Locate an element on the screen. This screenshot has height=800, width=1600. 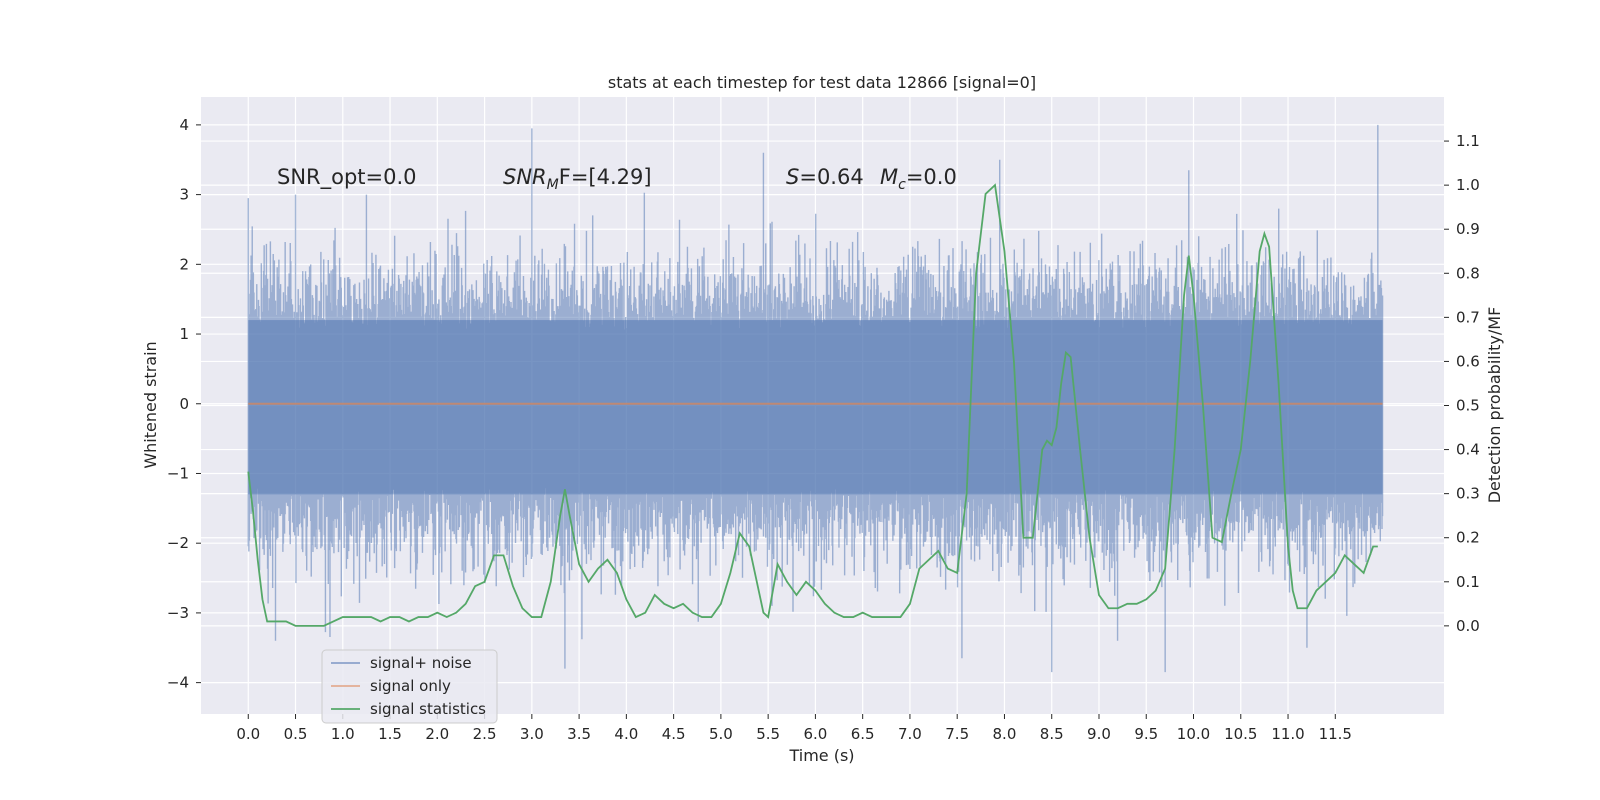
x-tick-label: 4.5 is located at coordinates (674, 734).